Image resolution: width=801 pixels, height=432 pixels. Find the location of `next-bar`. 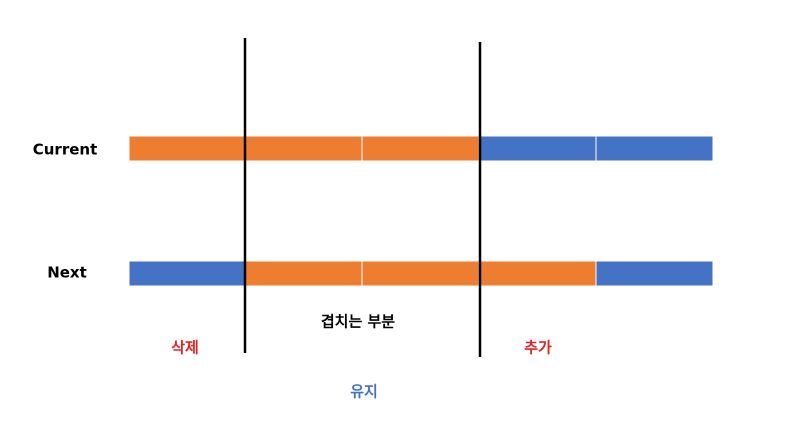

next-bar is located at coordinates (421, 273).